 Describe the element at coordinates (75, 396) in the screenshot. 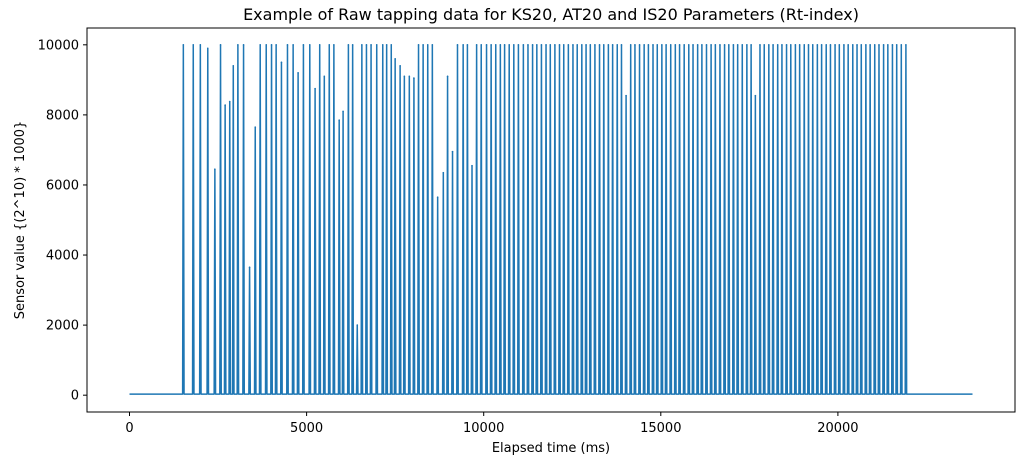

I see `y-tick-label: 0` at that location.